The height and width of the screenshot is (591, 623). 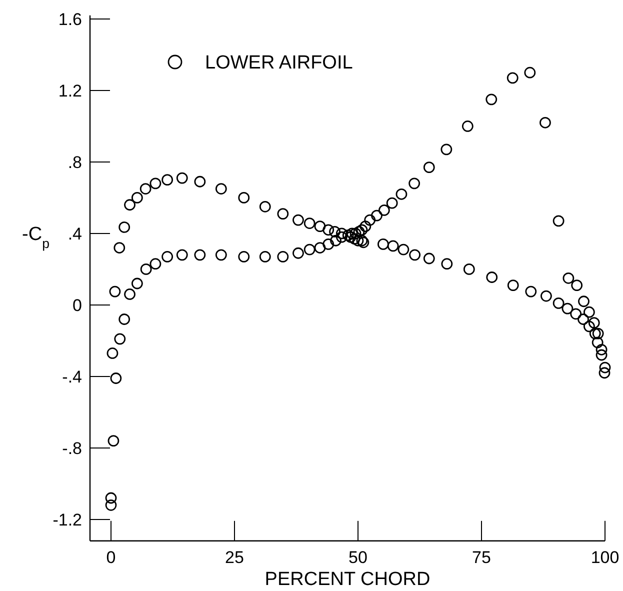 What do you see at coordinates (67, 520) in the screenshot?
I see `y-tick-label: -1.2` at bounding box center [67, 520].